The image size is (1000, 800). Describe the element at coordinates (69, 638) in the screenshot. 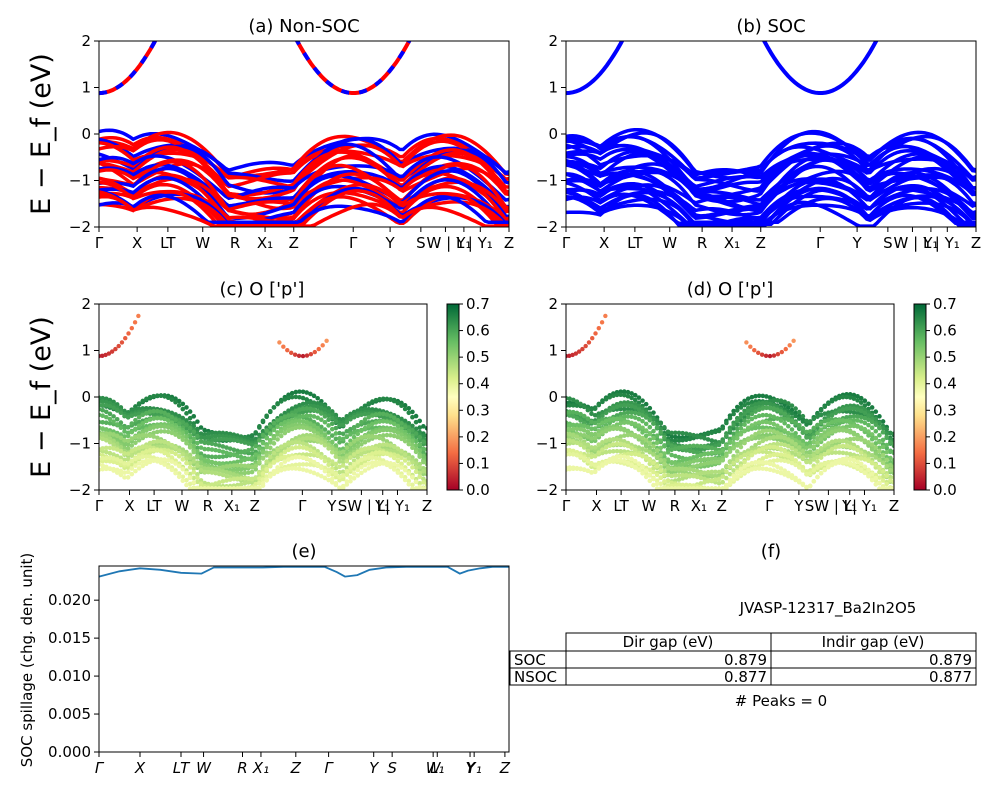

I see `y-tick-label: 0.015` at that location.